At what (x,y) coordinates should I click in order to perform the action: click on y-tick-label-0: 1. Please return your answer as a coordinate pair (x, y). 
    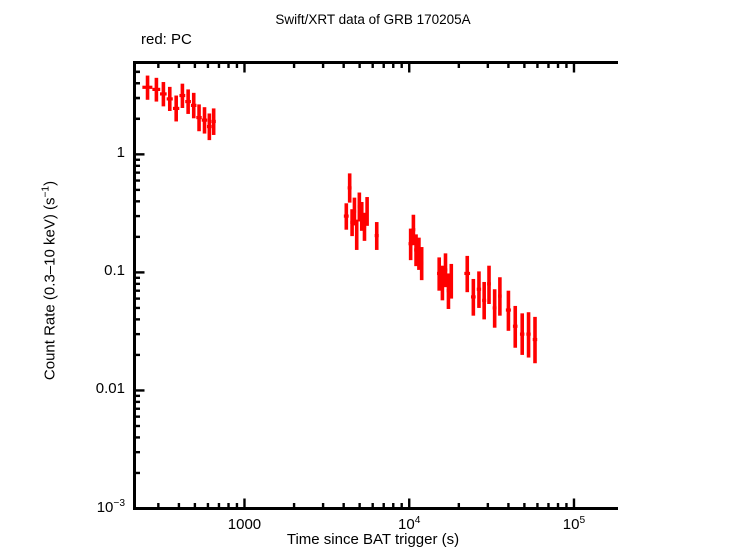
    Looking at the image, I should click on (120, 153).